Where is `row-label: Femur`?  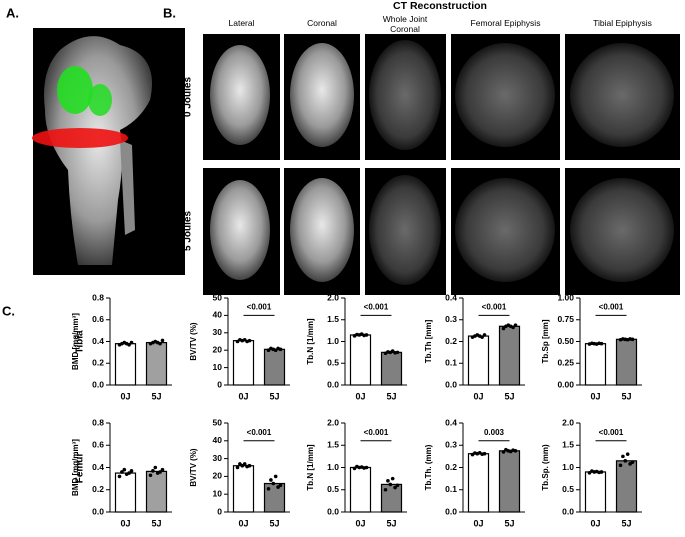
row-label: Femur is located at coordinates (80, 468).